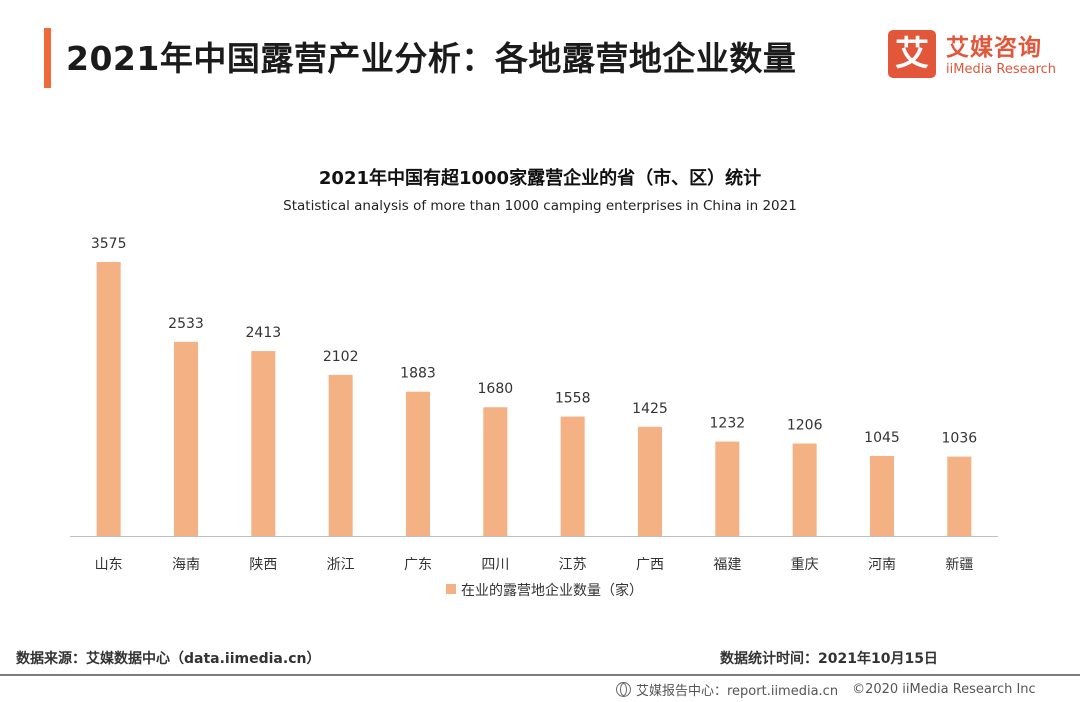  Describe the element at coordinates (959, 565) in the screenshot. I see `x-tick-label: 新疆` at that location.